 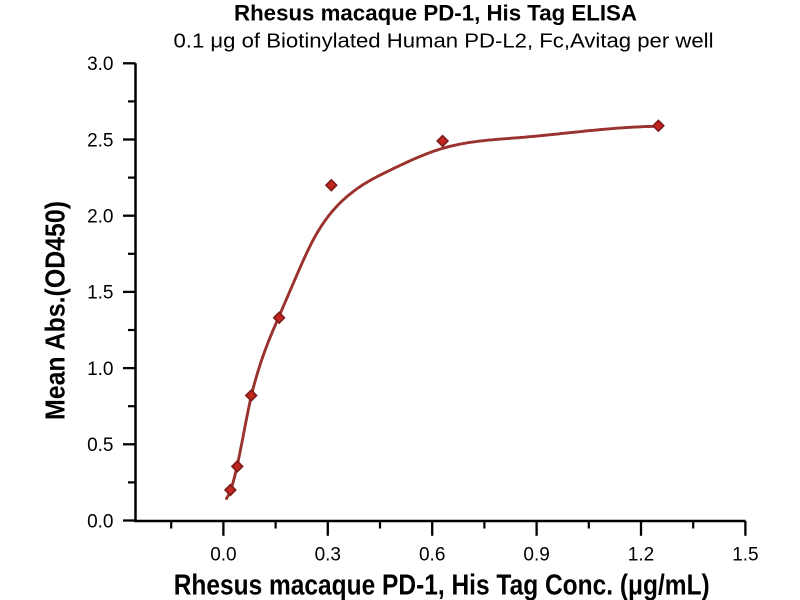 I want to click on svg-text:Rhesus macaque PD-1, His Tag E: Rhesus macaque PD-1, His Tag ELISA, so click(x=435, y=13).